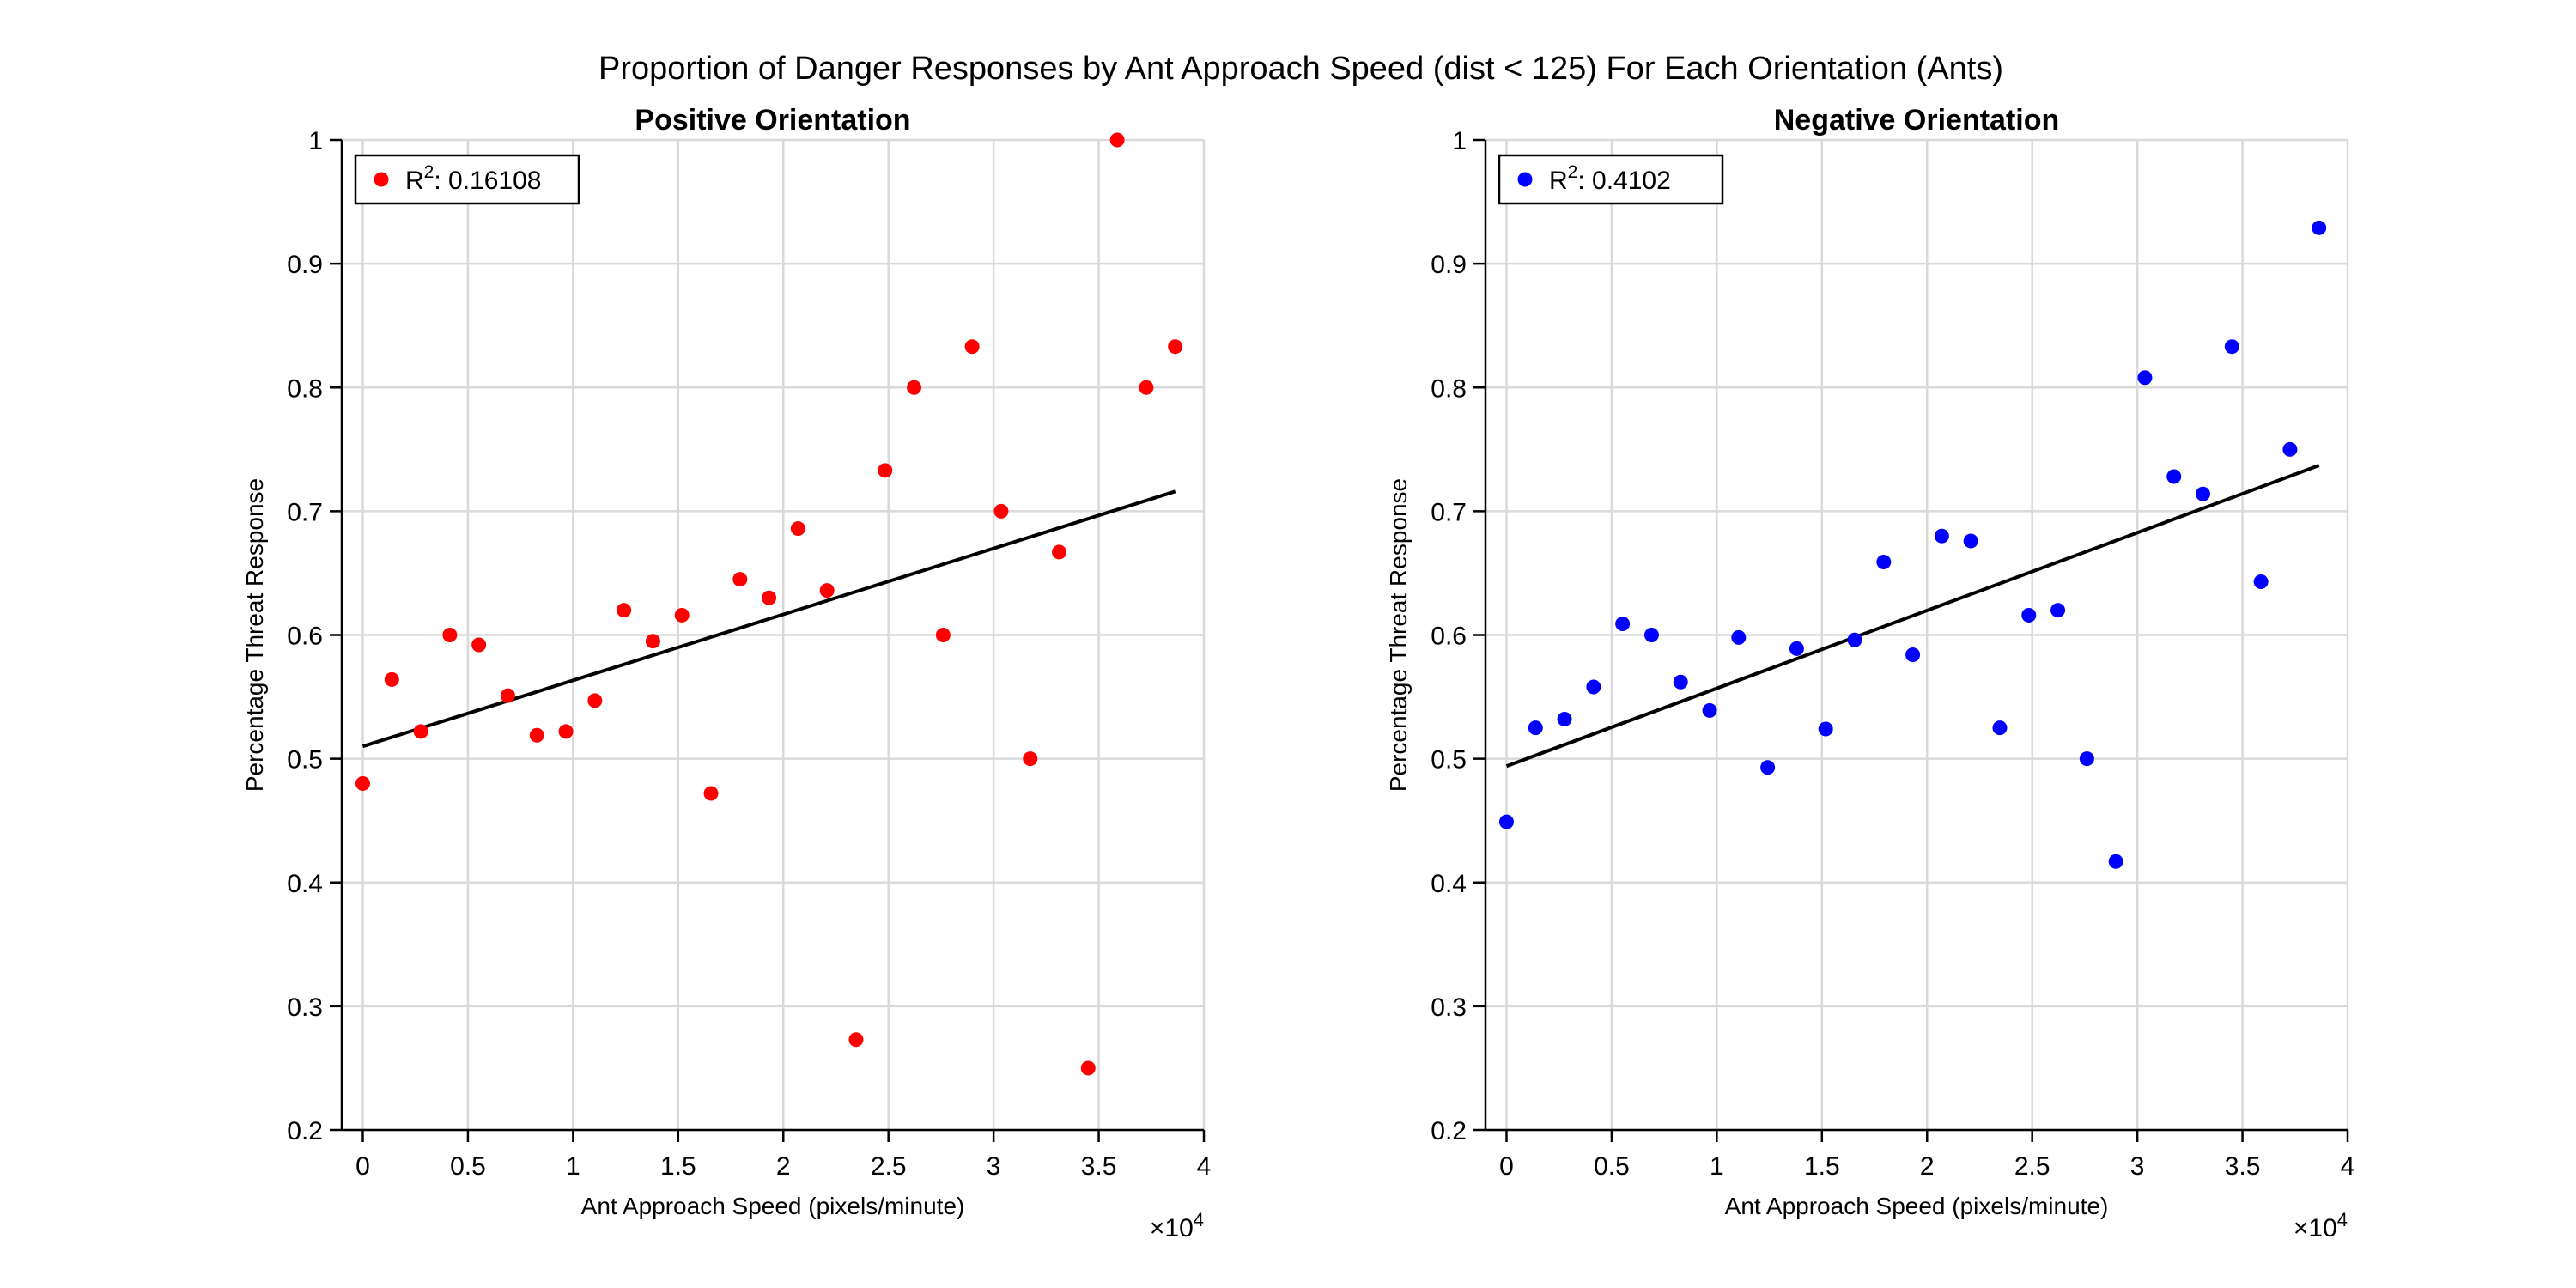 The width and height of the screenshot is (2576, 1288). I want to click on y-tick-label: 0.8, so click(1449, 388).